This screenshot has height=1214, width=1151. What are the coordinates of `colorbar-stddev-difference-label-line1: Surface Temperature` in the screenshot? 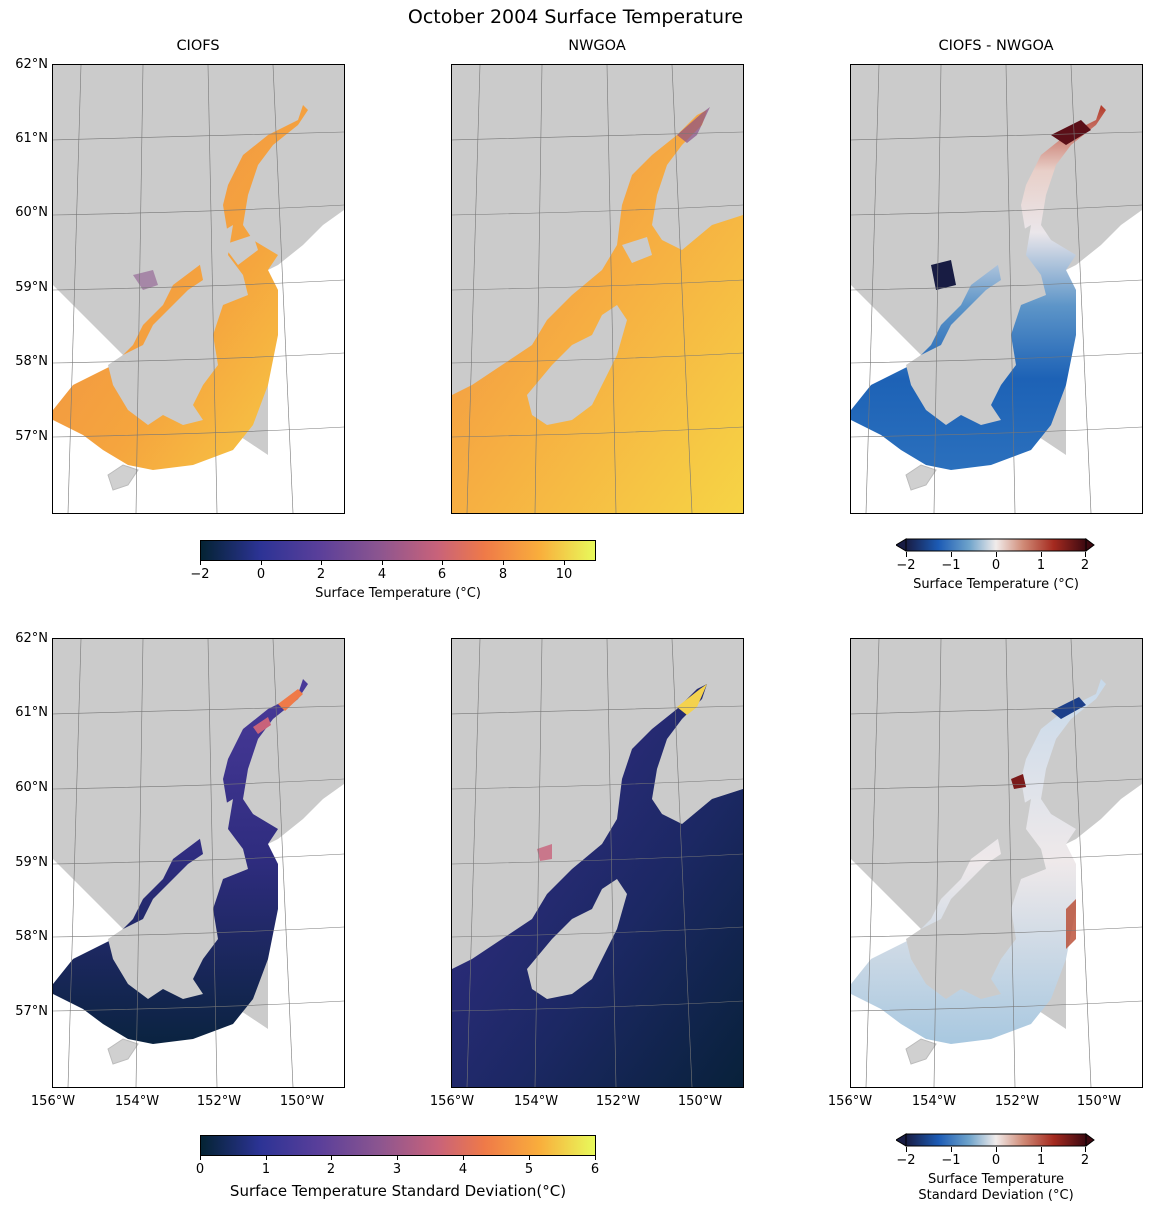 It's located at (995, 1179).